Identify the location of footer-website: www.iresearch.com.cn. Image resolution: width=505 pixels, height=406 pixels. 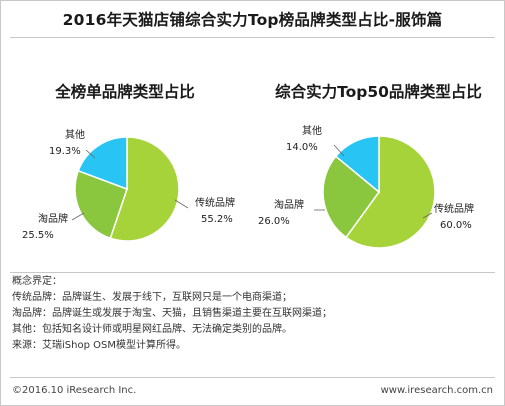
(436, 390).